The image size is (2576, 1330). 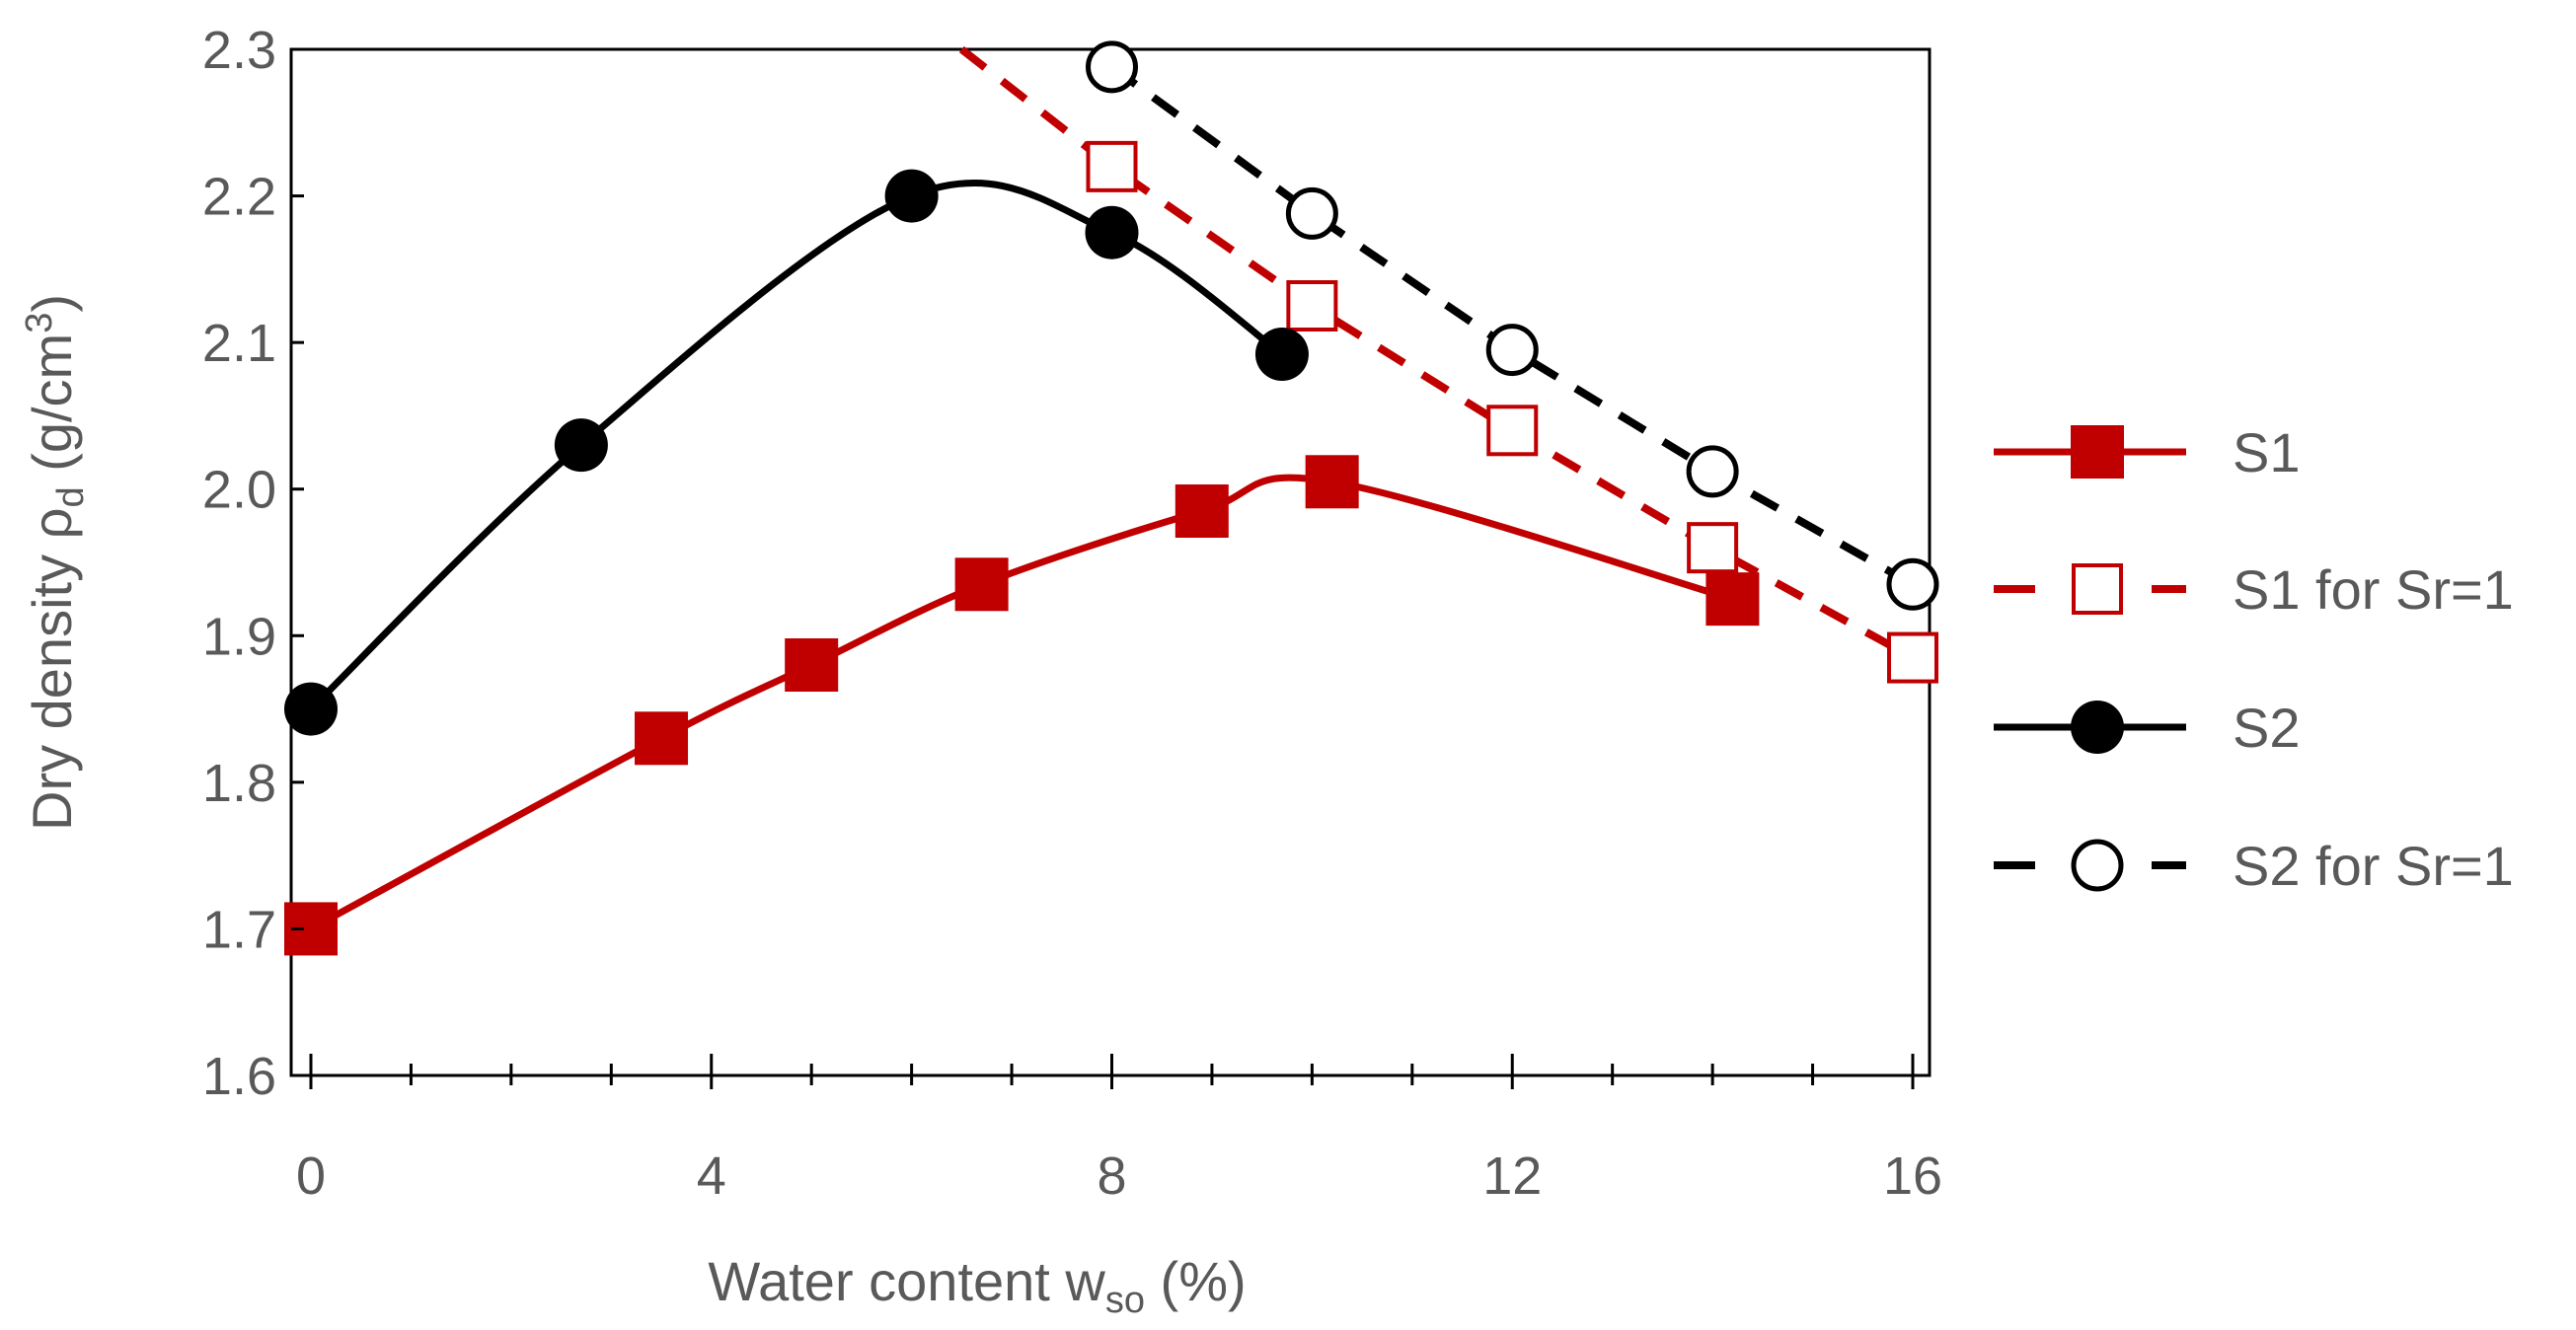 I want to click on legend-label: S1, so click(x=2267, y=452).